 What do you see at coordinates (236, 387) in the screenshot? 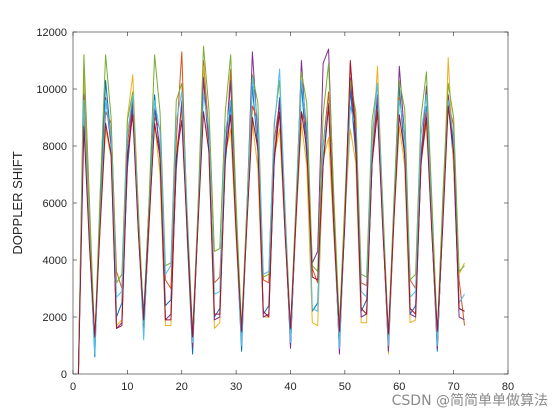
I see `x-tick-label: 30` at bounding box center [236, 387].